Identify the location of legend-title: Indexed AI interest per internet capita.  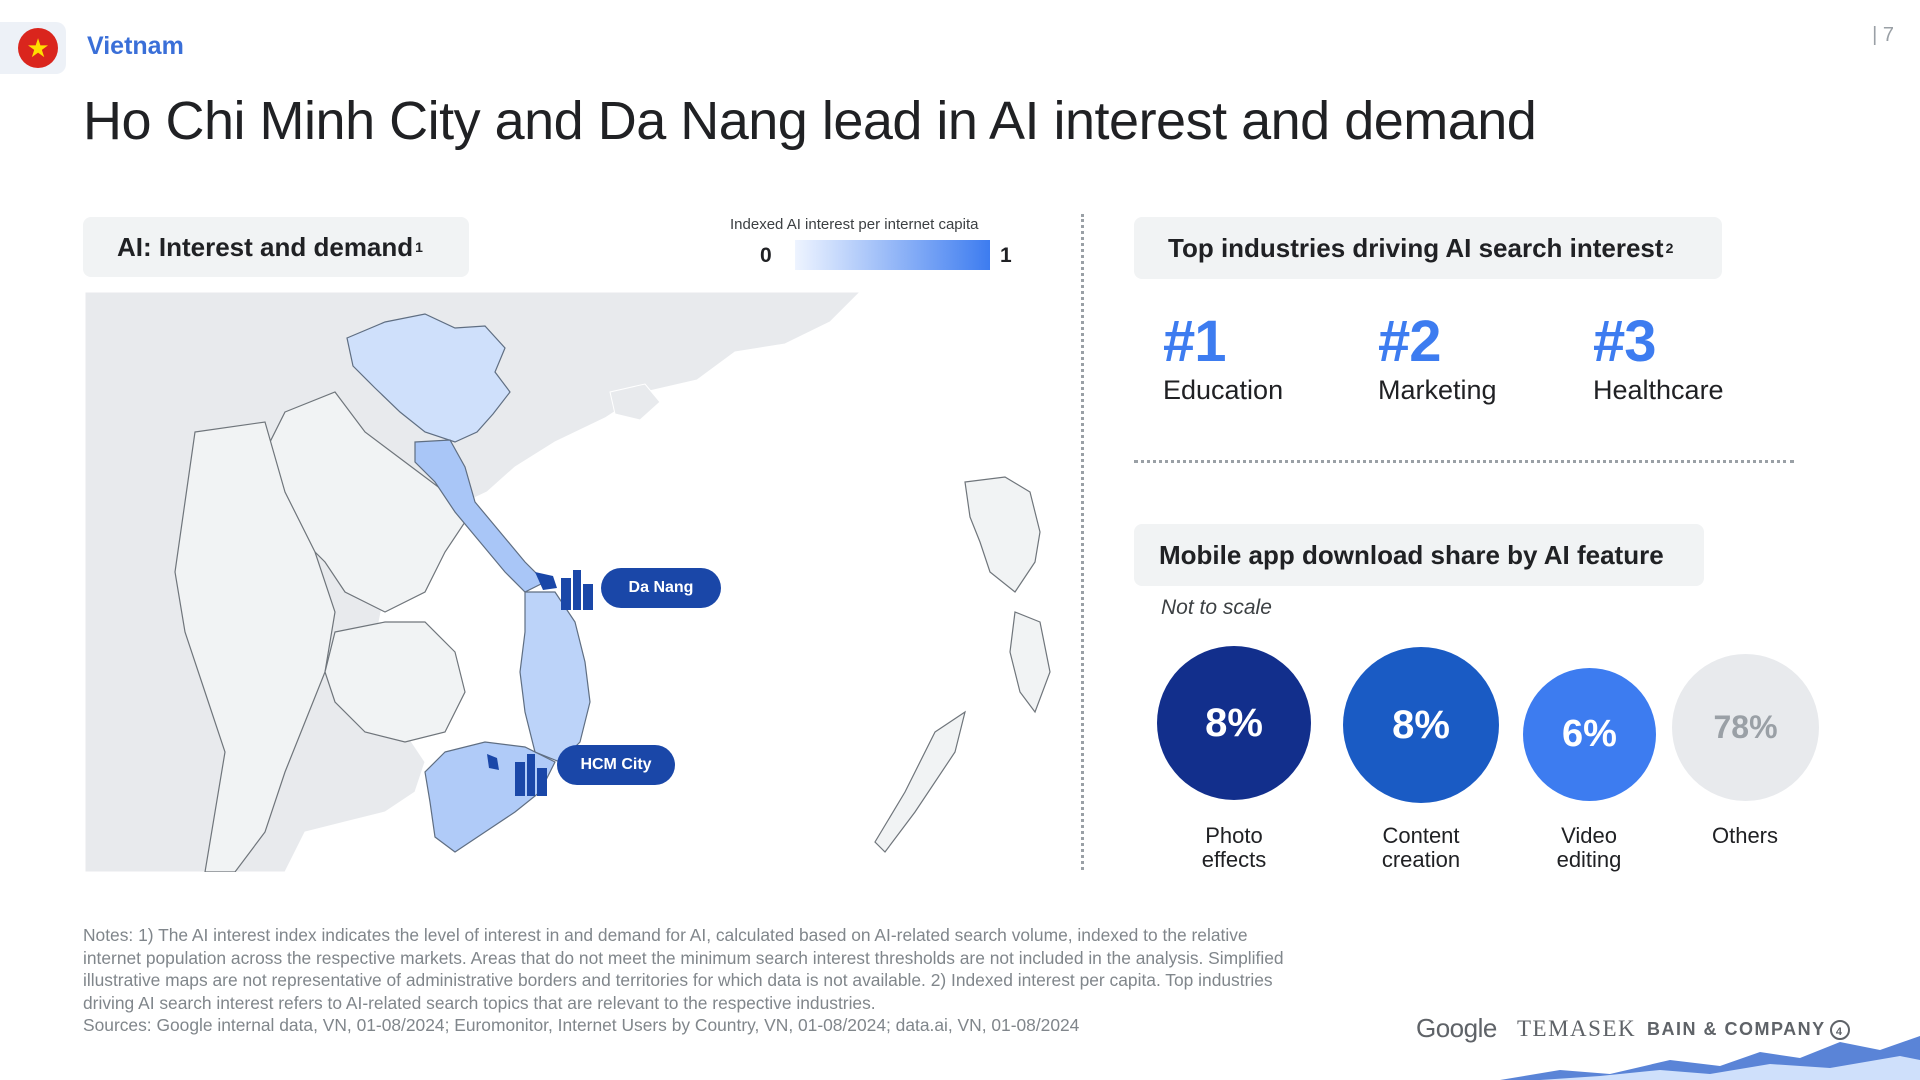
(854, 224).